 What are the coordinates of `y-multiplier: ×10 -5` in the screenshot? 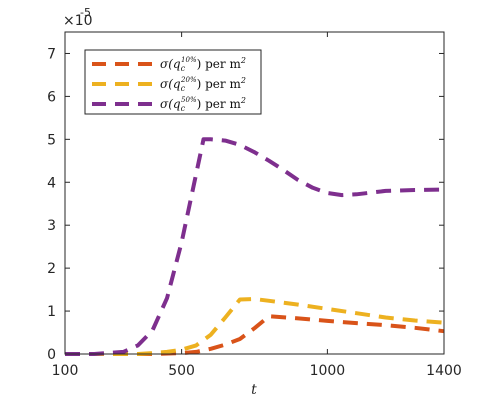 It's located at (78, 17).